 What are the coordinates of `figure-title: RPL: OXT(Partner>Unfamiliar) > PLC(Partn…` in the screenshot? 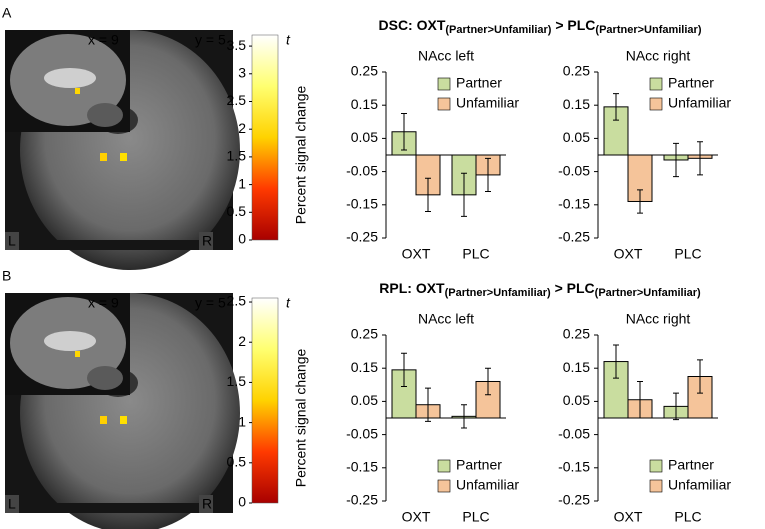 It's located at (540, 289).